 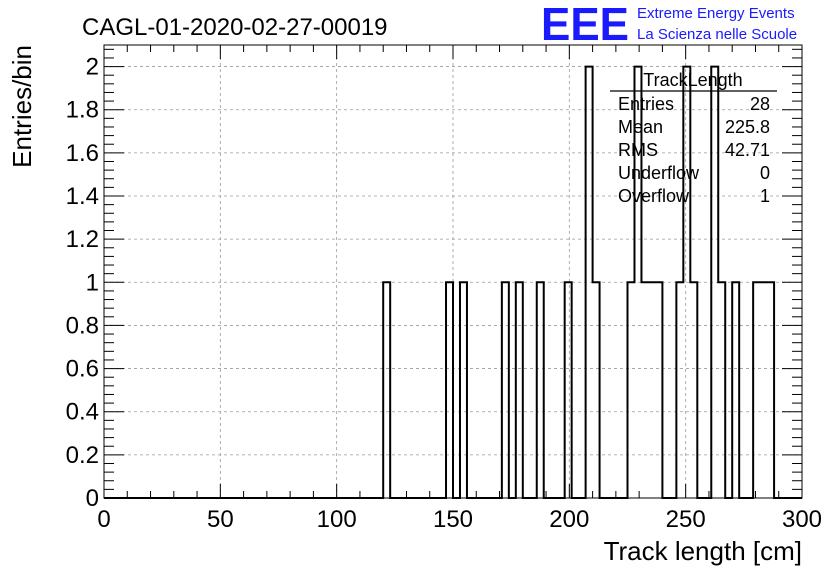 What do you see at coordinates (716, 13) in the screenshot?
I see `logo-line-1: Extreme Energy Events` at bounding box center [716, 13].